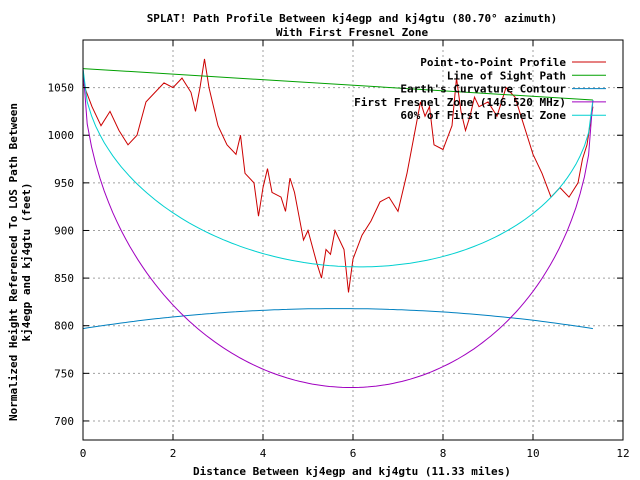  What do you see at coordinates (460, 102) in the screenshot?
I see `legend-label: First Fresnel Zone (146.520 MHz)` at bounding box center [460, 102].